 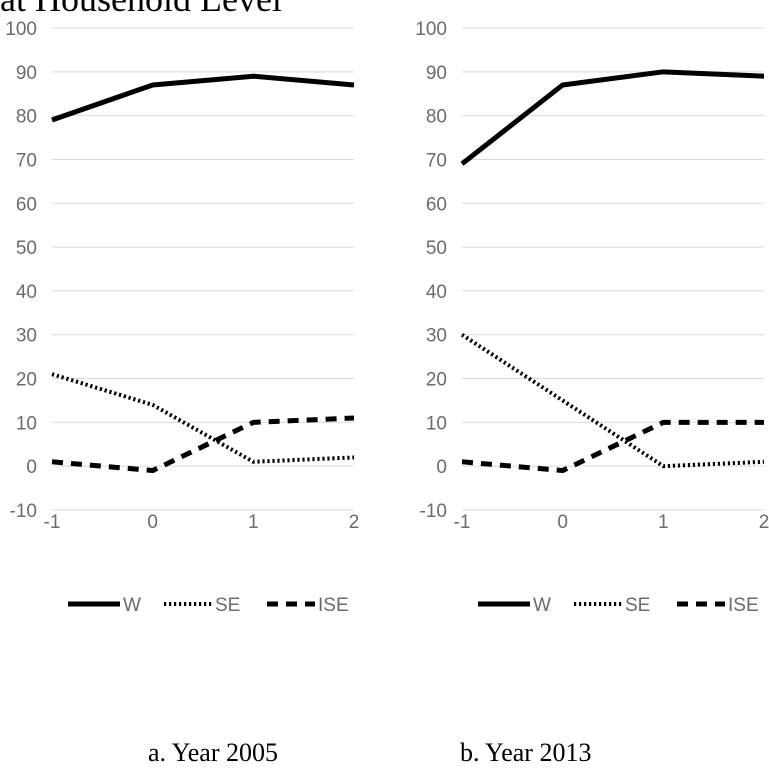 I want to click on chart-caption-2013: b. Year 2013, so click(x=526, y=752).